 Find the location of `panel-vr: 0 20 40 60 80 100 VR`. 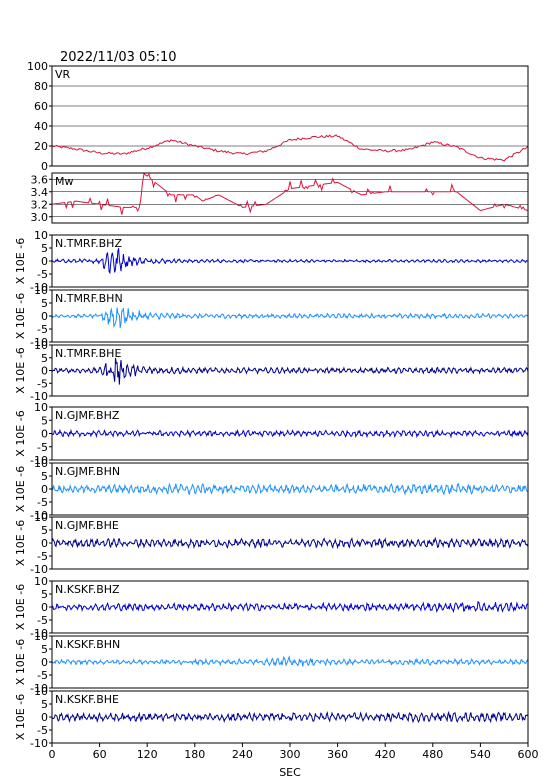

panel-vr: 0 20 40 60 80 100 VR is located at coordinates (278, 116).